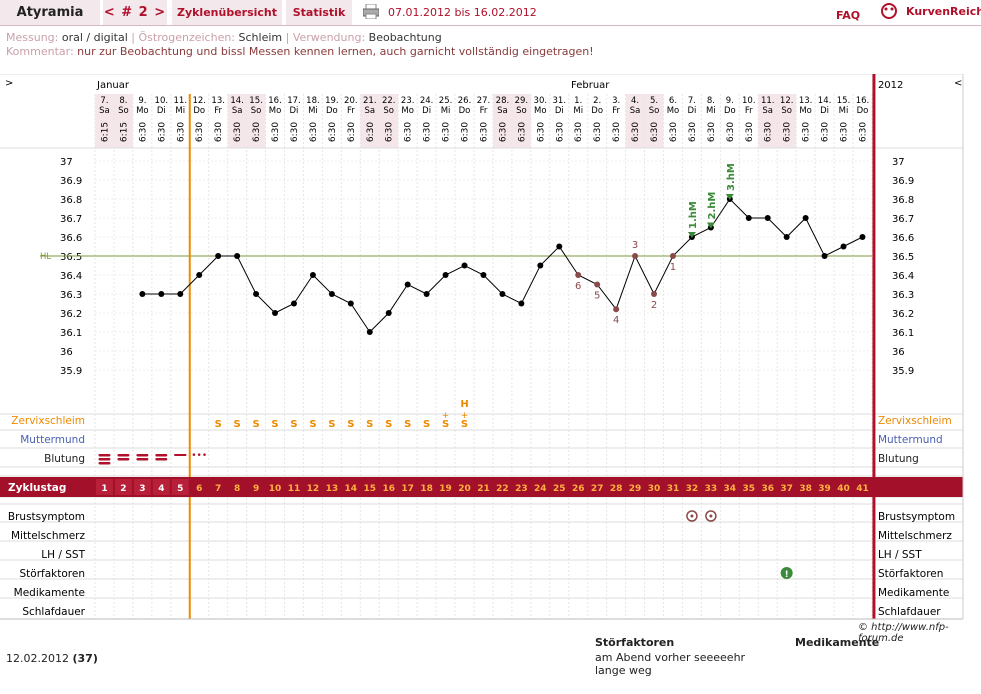  Describe the element at coordinates (590, 85) in the screenshot. I see `month-februar: Februar` at that location.